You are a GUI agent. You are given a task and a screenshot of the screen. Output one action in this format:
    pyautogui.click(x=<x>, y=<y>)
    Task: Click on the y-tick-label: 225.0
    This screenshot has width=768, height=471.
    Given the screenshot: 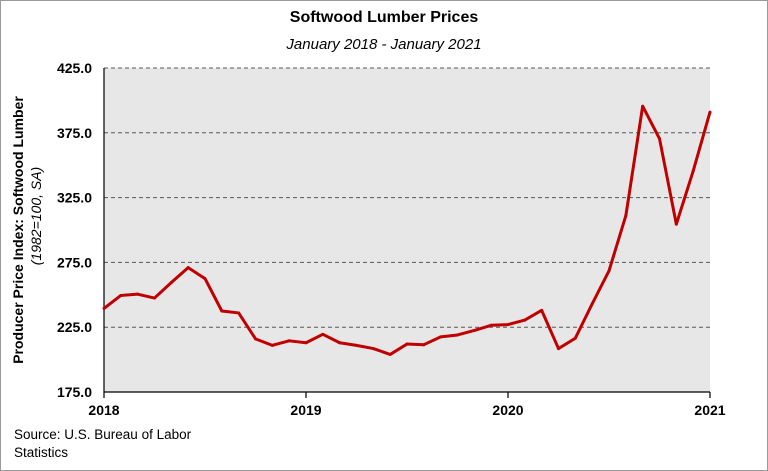 What is the action you would take?
    pyautogui.click(x=74, y=327)
    